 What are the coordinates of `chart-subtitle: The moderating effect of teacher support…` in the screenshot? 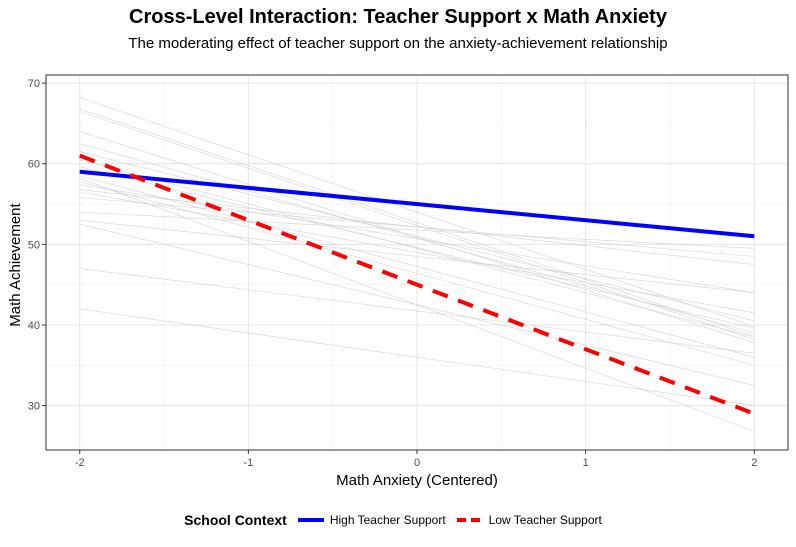 It's located at (398, 43).